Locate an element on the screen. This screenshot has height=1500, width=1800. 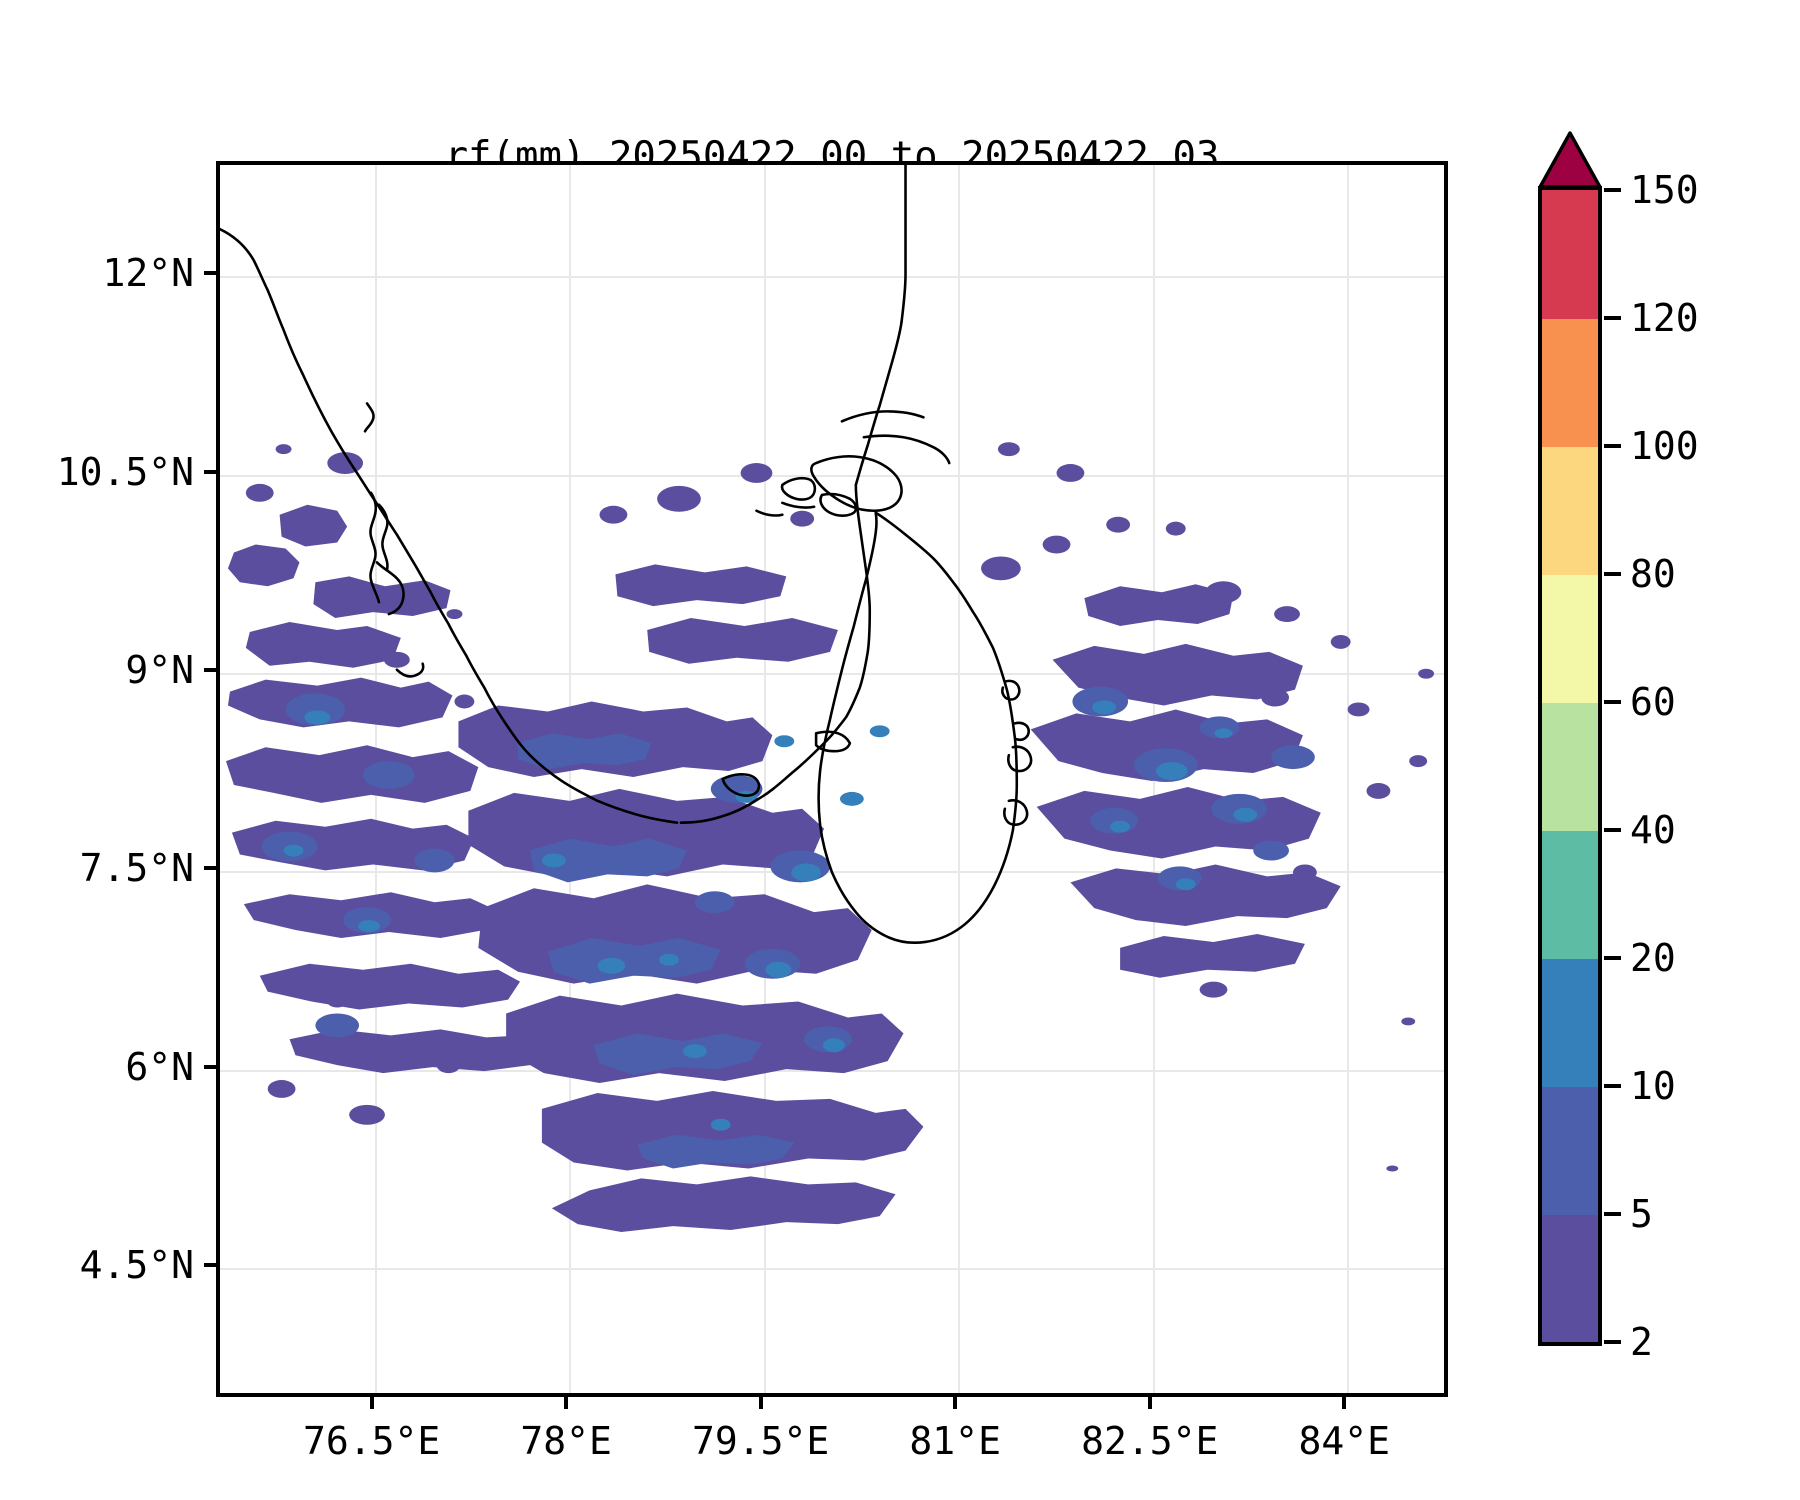
colorbar-segment-5-10mm is located at coordinates (1570, 1150).